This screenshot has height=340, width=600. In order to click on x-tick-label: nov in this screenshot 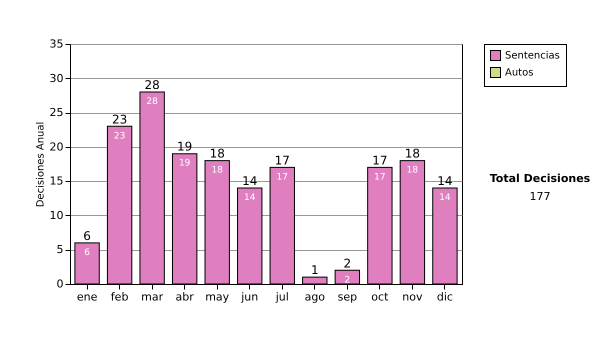, I will do `click(412, 297)`.